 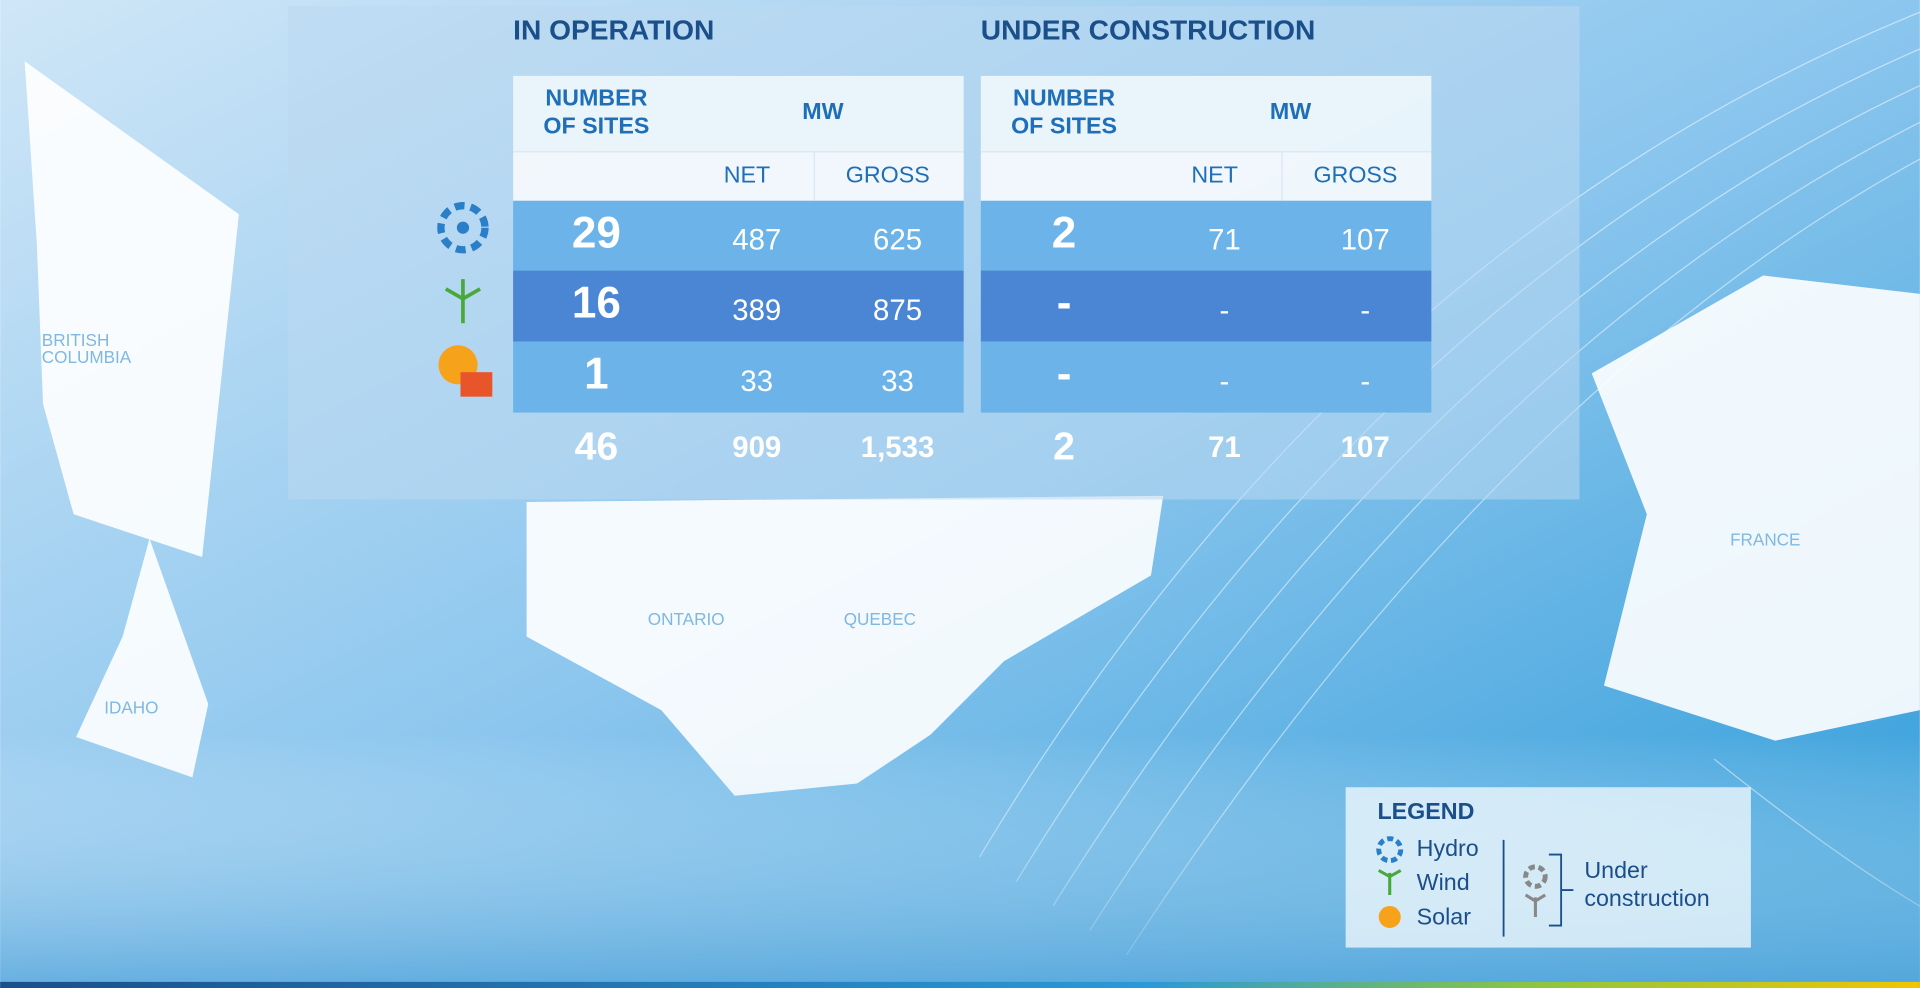 What do you see at coordinates (1448, 848) in the screenshot?
I see `legend-item: Hydro` at bounding box center [1448, 848].